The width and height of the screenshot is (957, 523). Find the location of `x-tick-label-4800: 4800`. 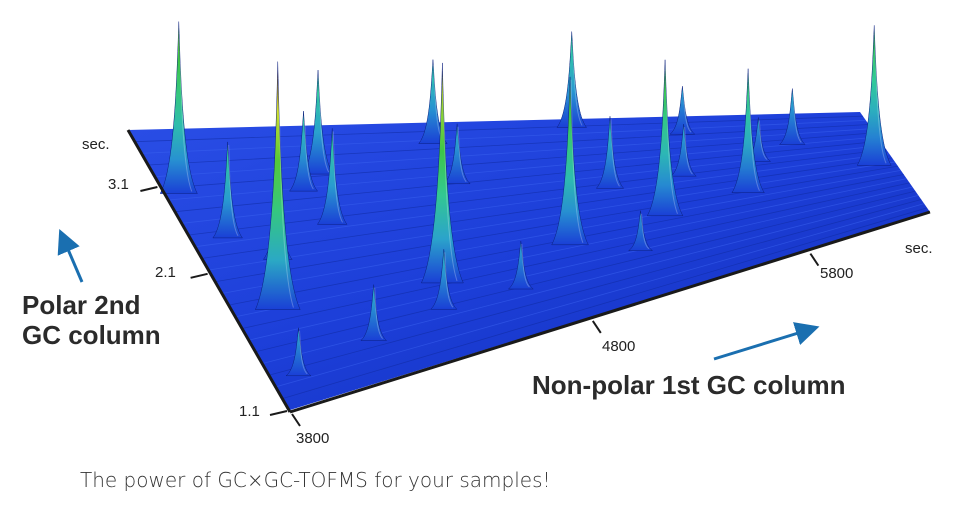

x-tick-label-4800: 4800 is located at coordinates (619, 346).